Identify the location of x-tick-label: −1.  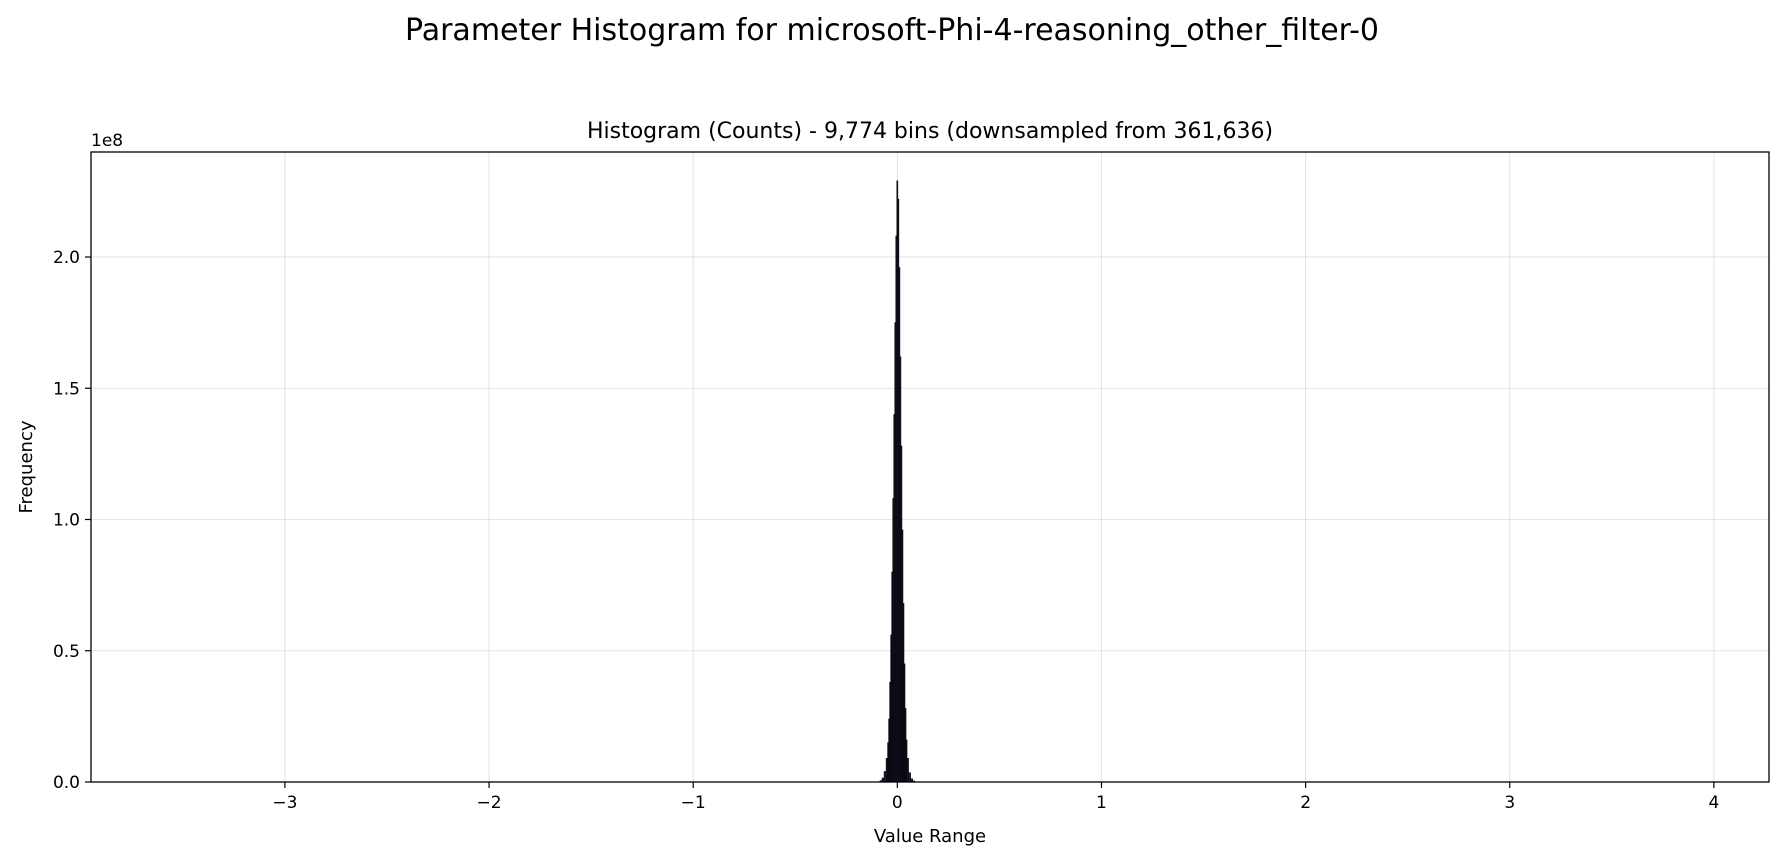
(693, 803).